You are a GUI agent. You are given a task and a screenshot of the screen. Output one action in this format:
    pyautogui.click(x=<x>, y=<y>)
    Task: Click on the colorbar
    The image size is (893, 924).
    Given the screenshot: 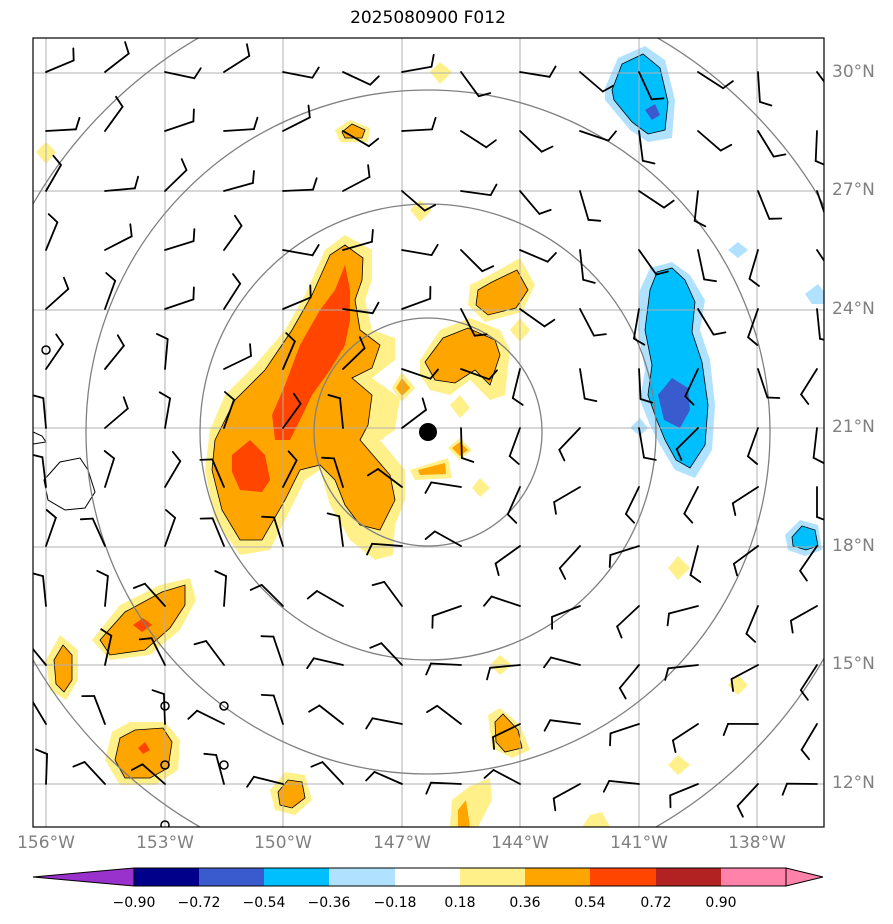 What is the action you would take?
    pyautogui.click(x=428, y=877)
    